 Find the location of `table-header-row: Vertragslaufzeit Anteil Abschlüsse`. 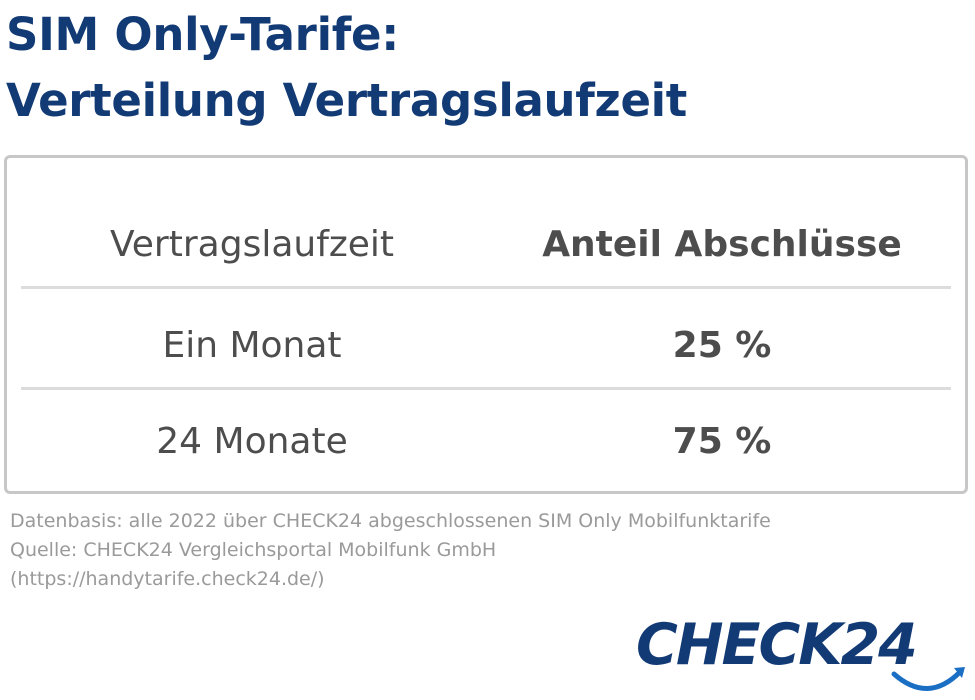

table-header-row: Vertragslaufzeit Anteil Abschlüsse is located at coordinates (486, 244).